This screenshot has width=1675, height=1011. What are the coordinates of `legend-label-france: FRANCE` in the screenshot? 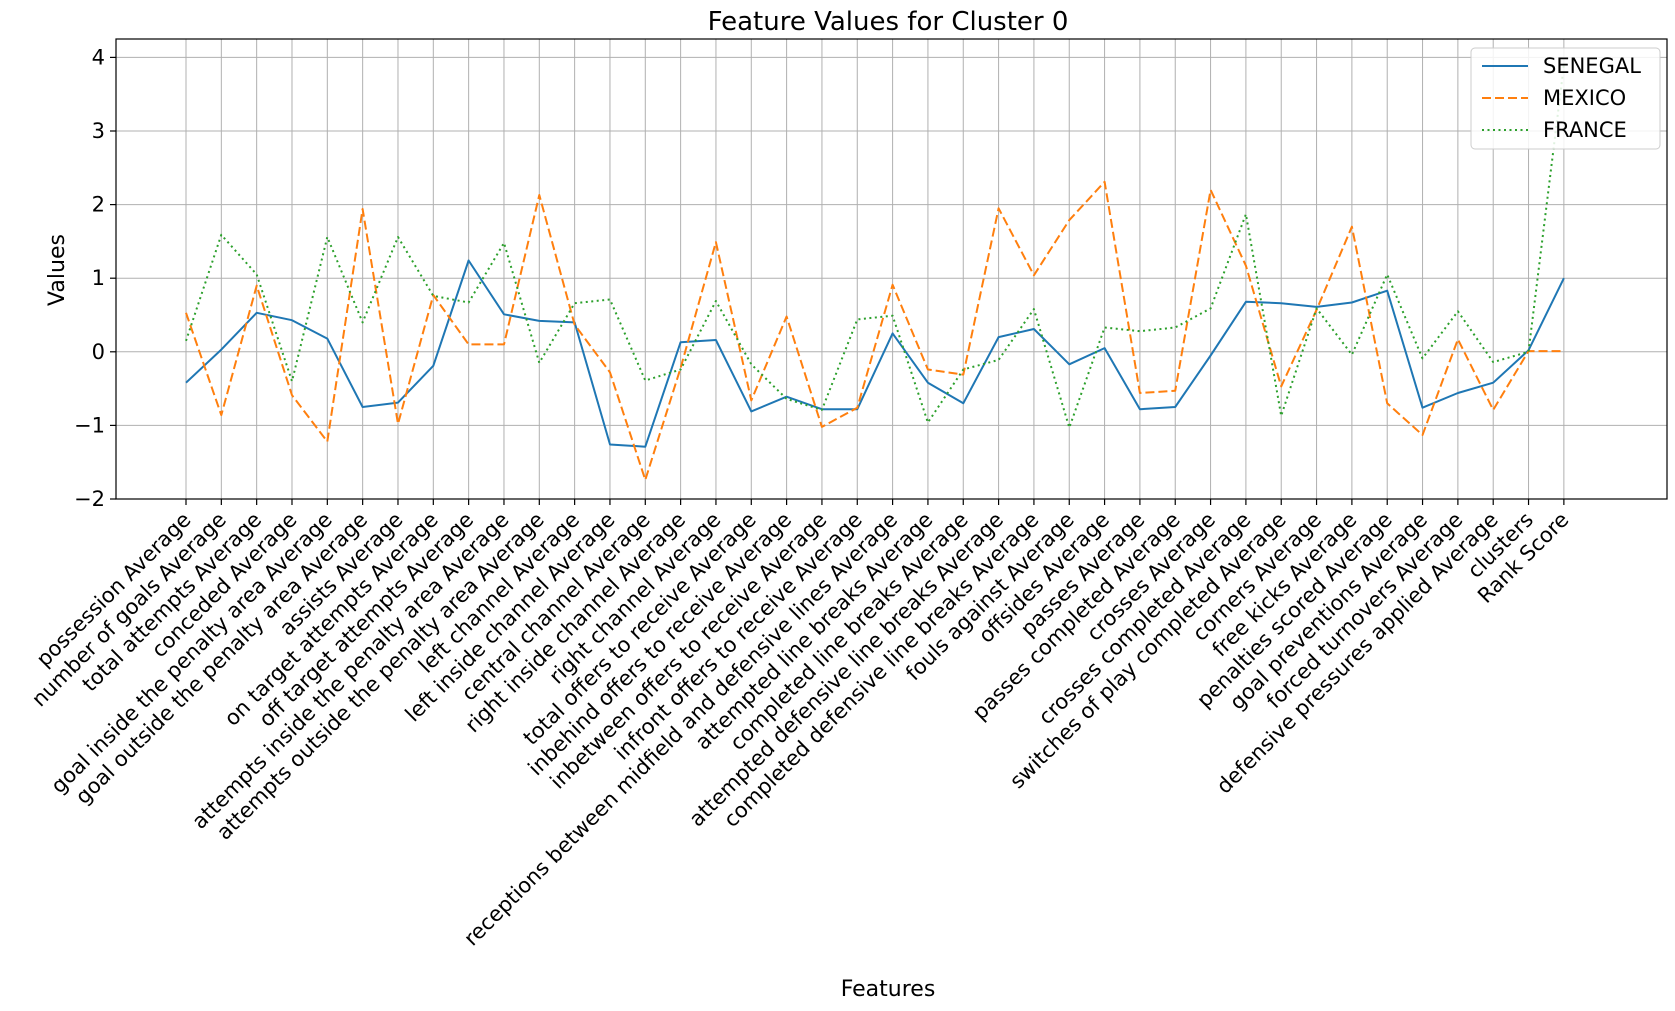 It's located at (1585, 130).